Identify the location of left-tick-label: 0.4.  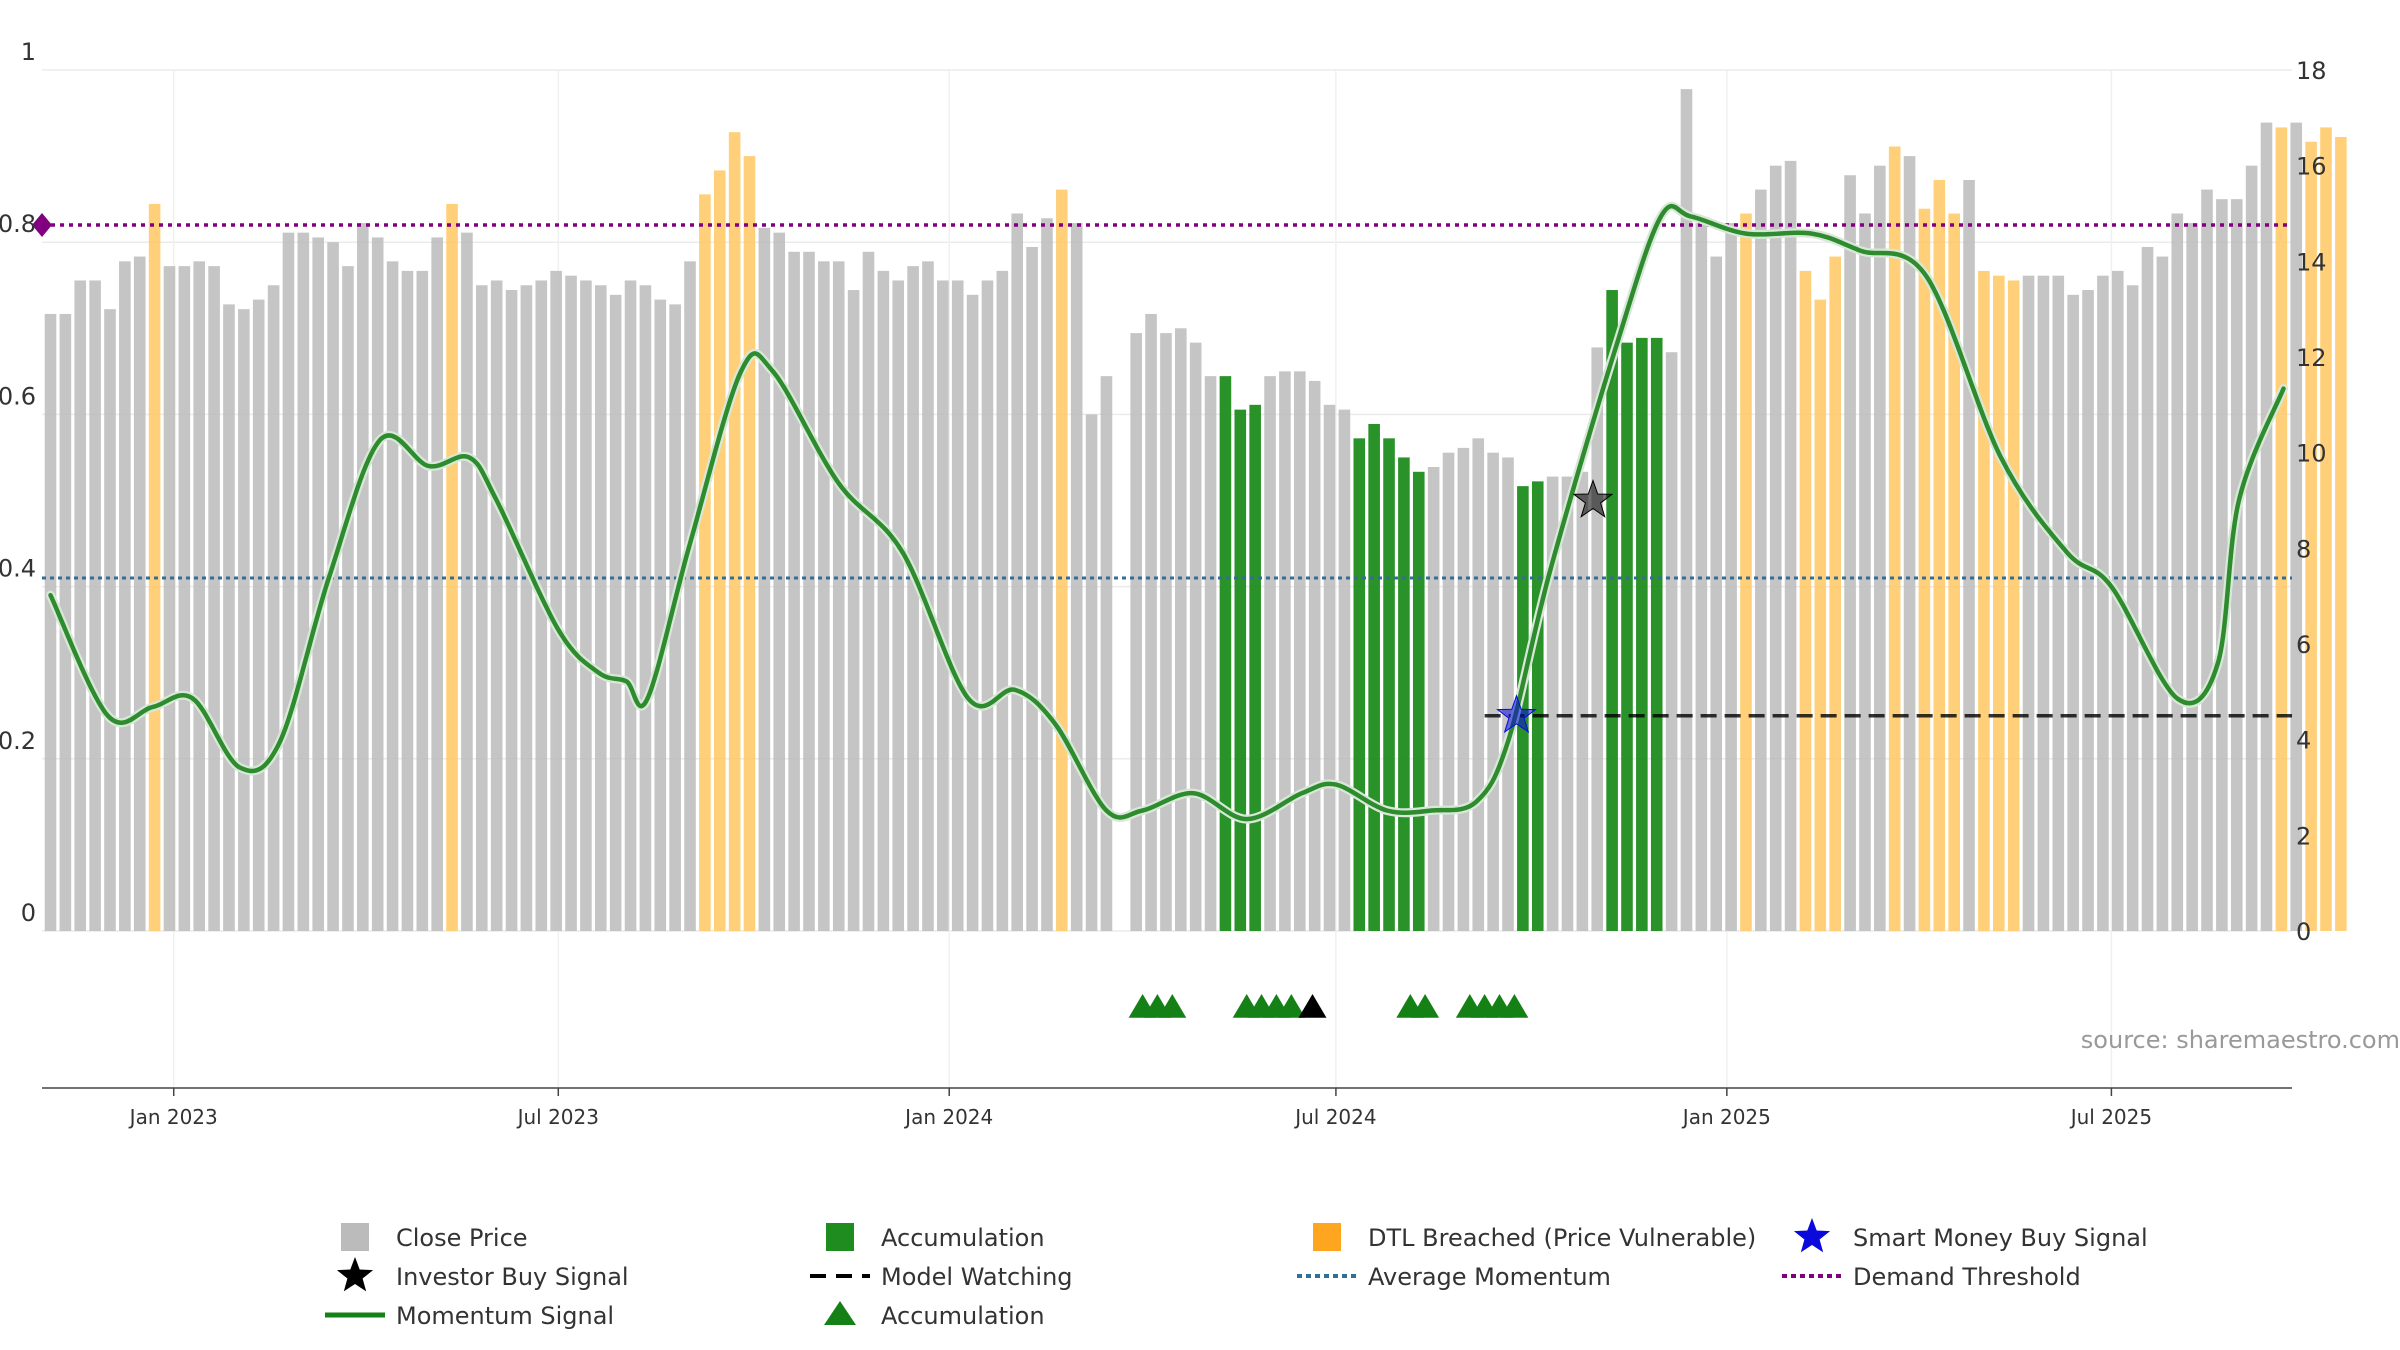
(18, 569).